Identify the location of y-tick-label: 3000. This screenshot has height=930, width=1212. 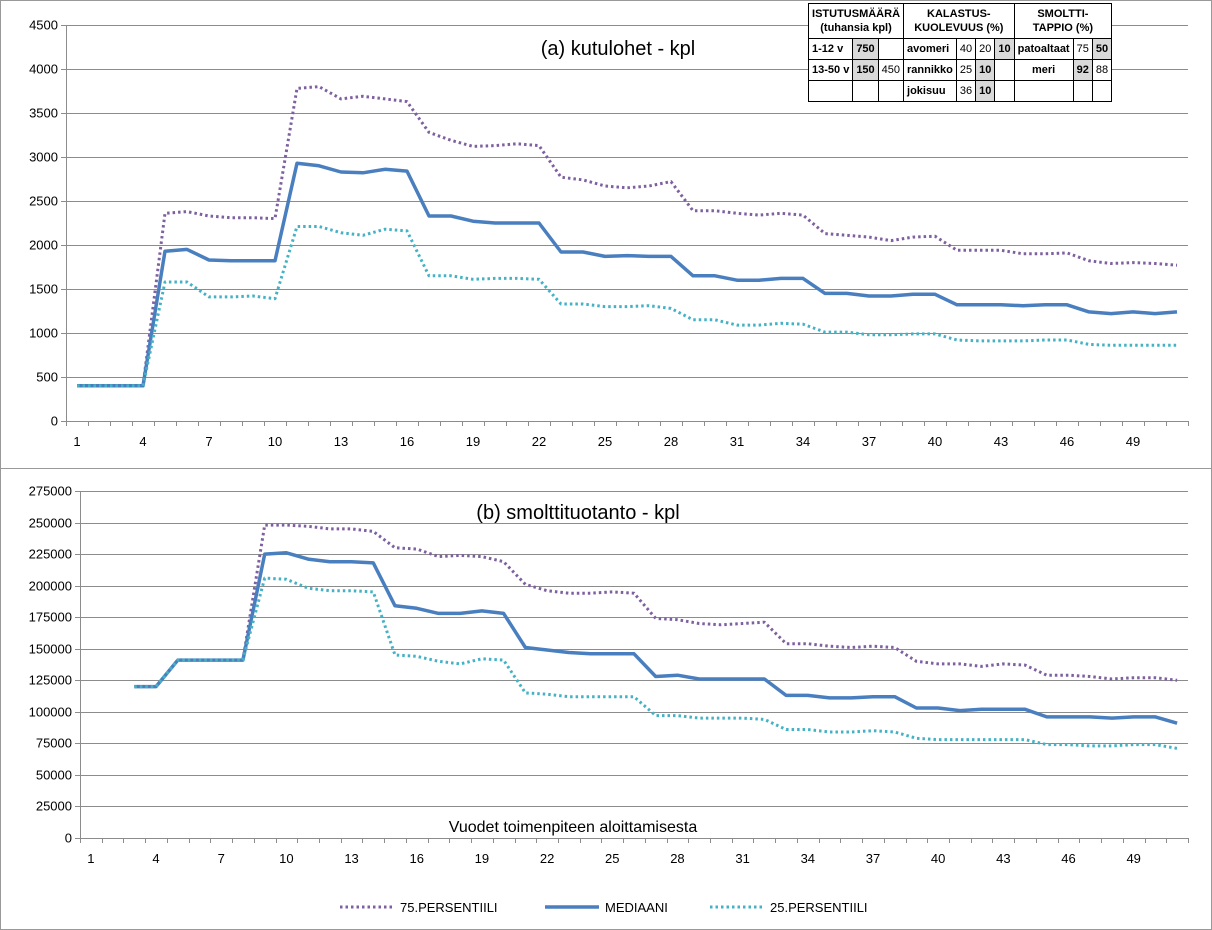
(43, 157).